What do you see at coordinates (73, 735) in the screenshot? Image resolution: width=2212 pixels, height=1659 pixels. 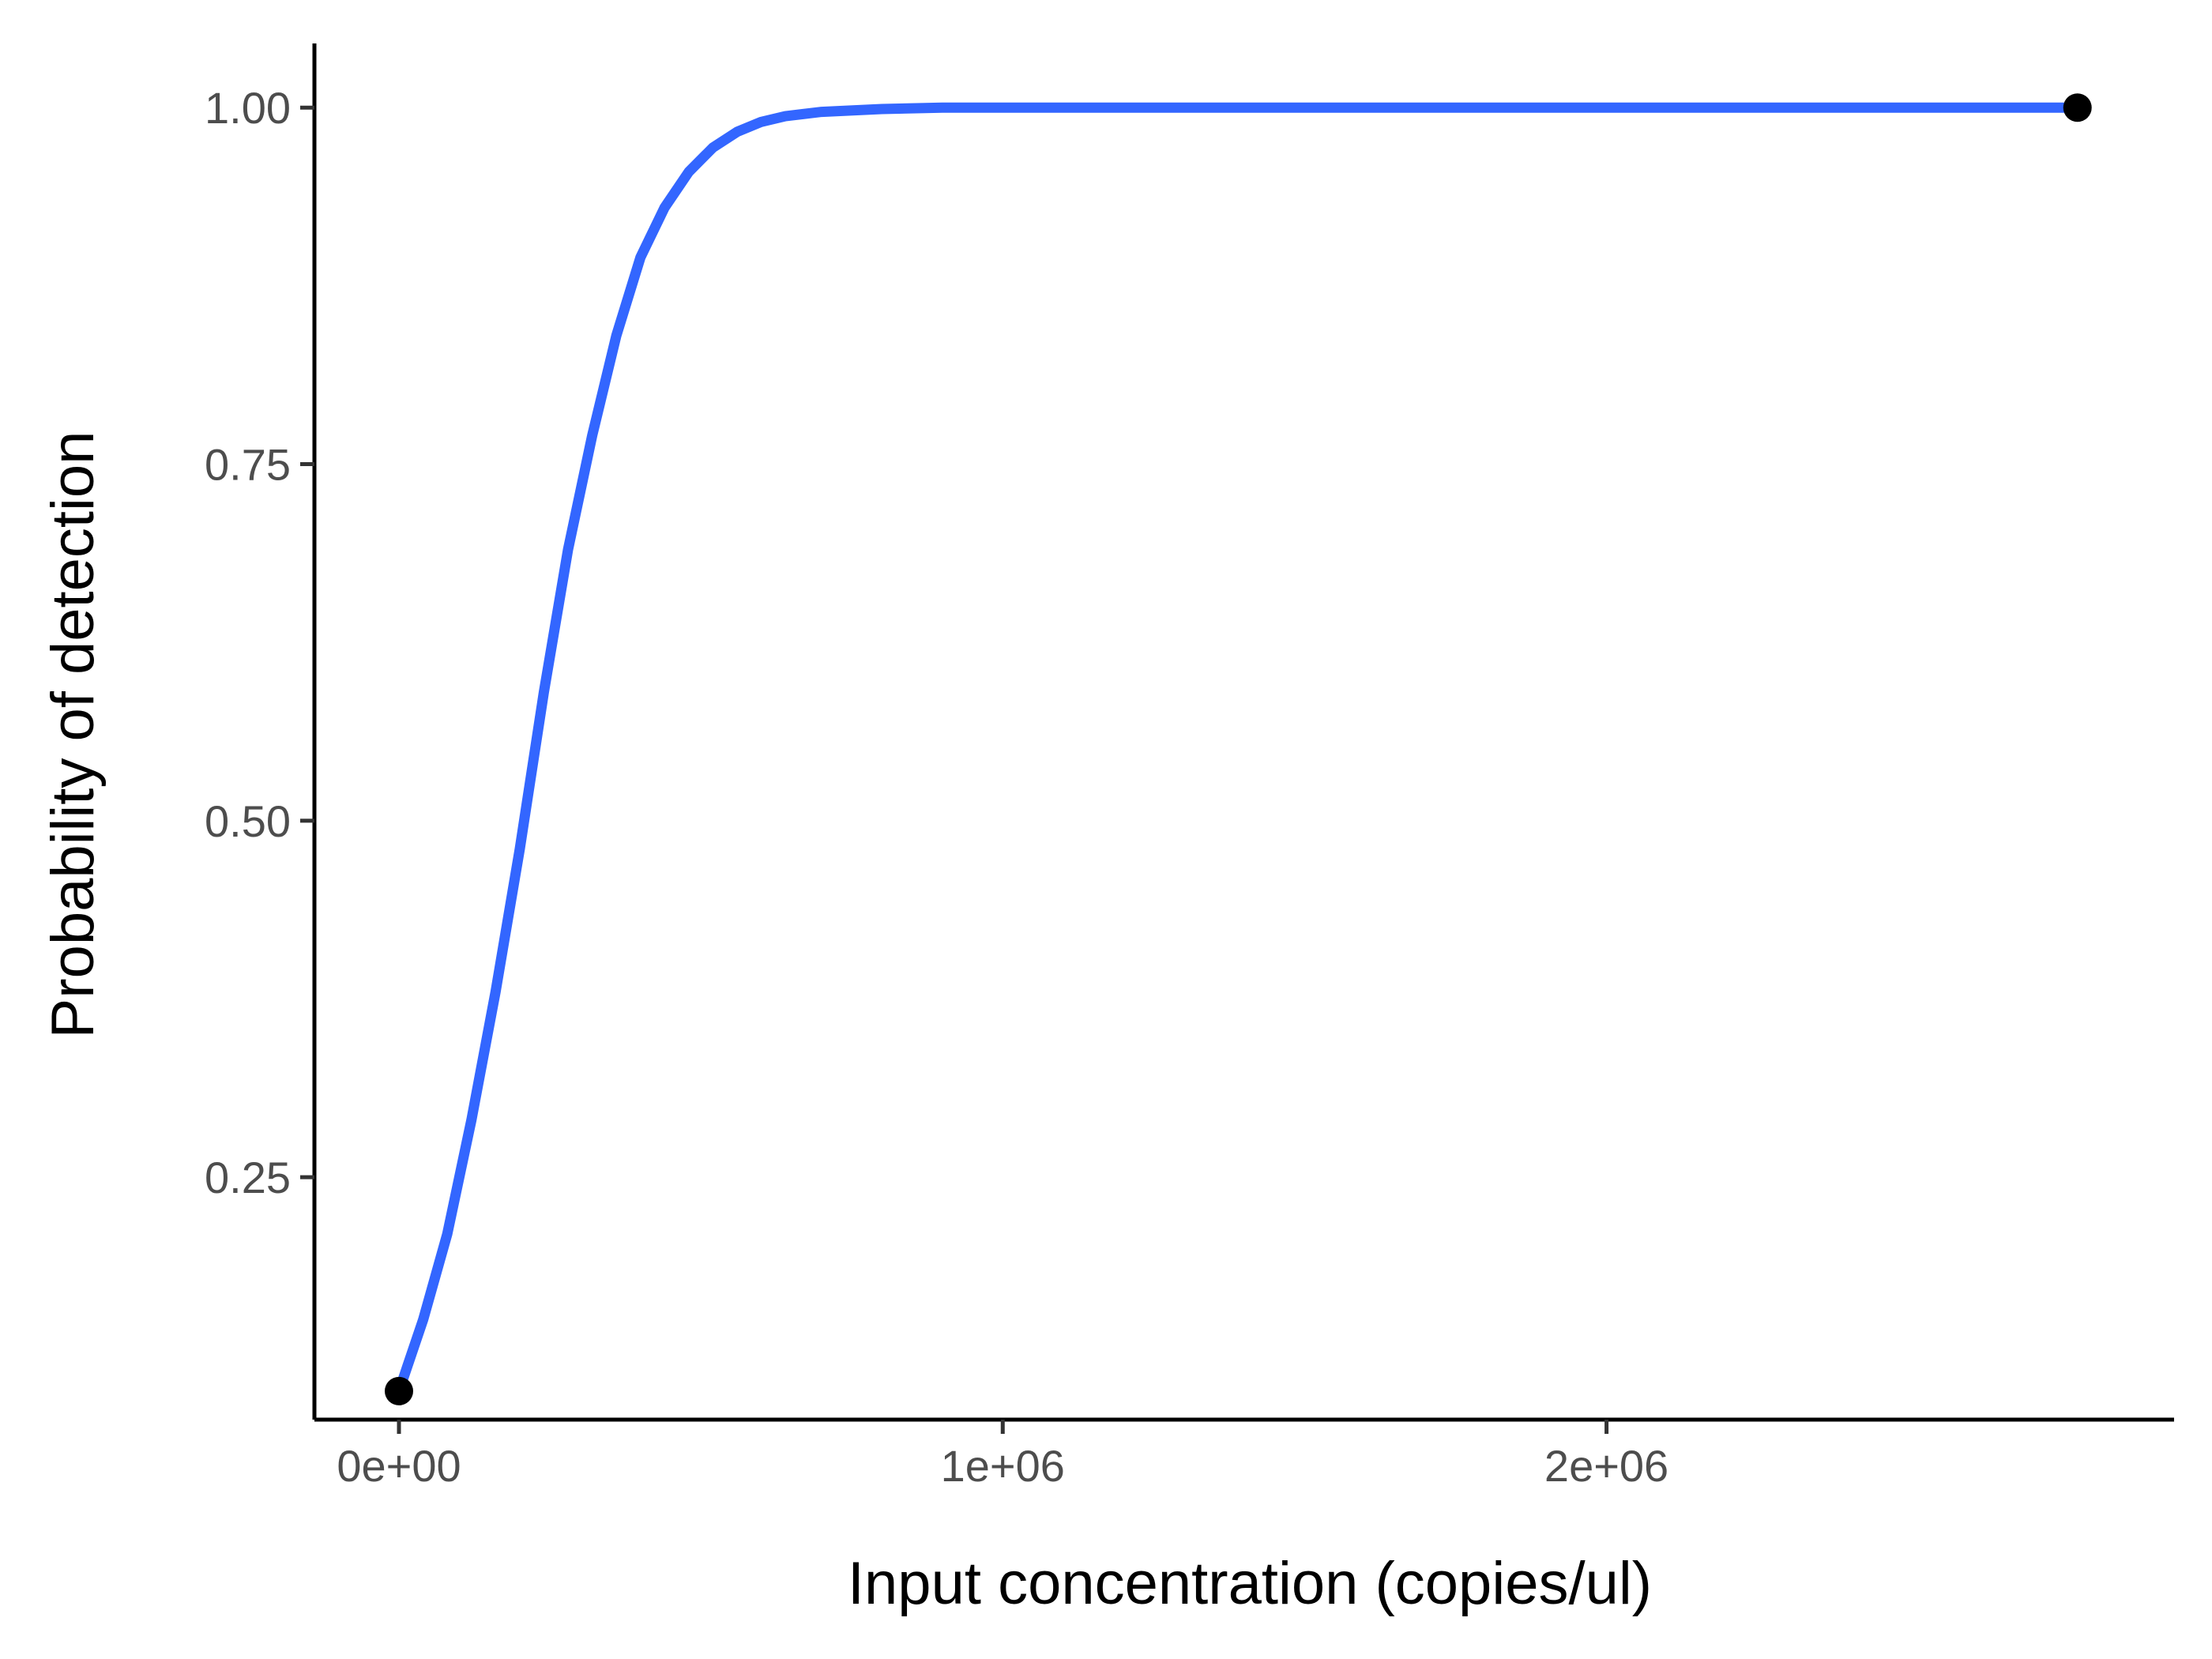 I see `y-axis-title: Probability of detection` at bounding box center [73, 735].